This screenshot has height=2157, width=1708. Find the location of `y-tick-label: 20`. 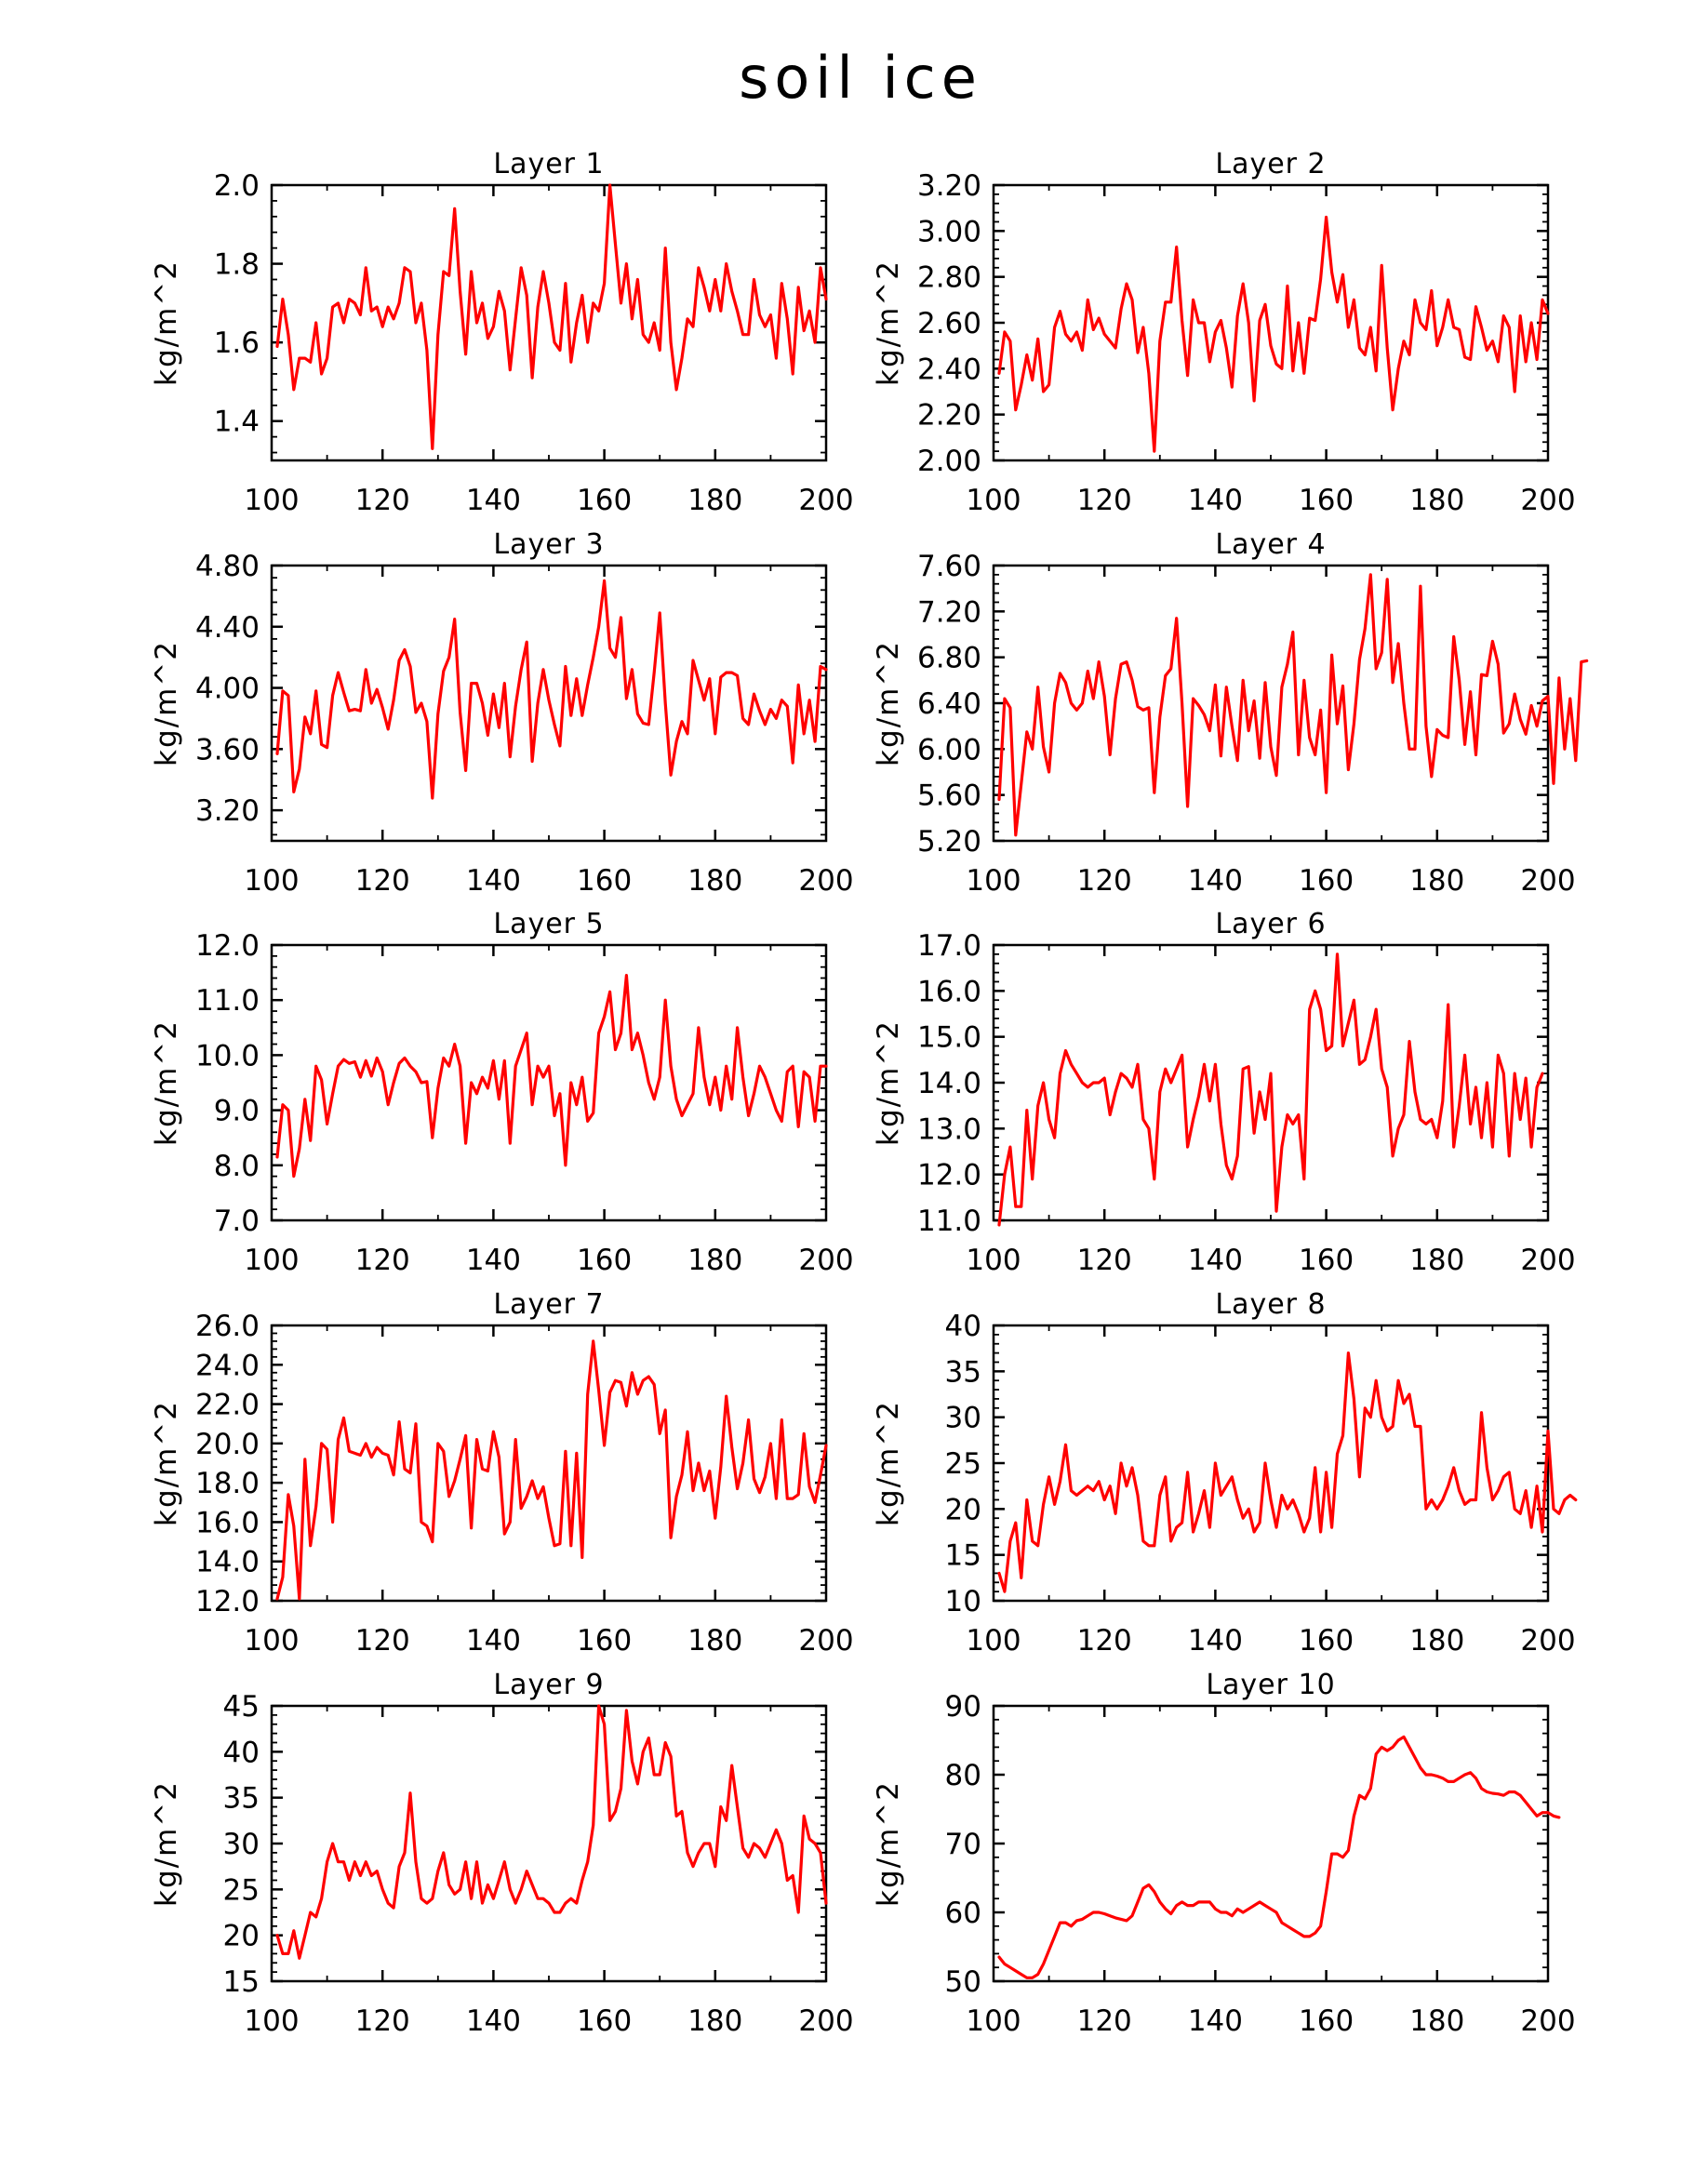

y-tick-label: 20 is located at coordinates (963, 1509).